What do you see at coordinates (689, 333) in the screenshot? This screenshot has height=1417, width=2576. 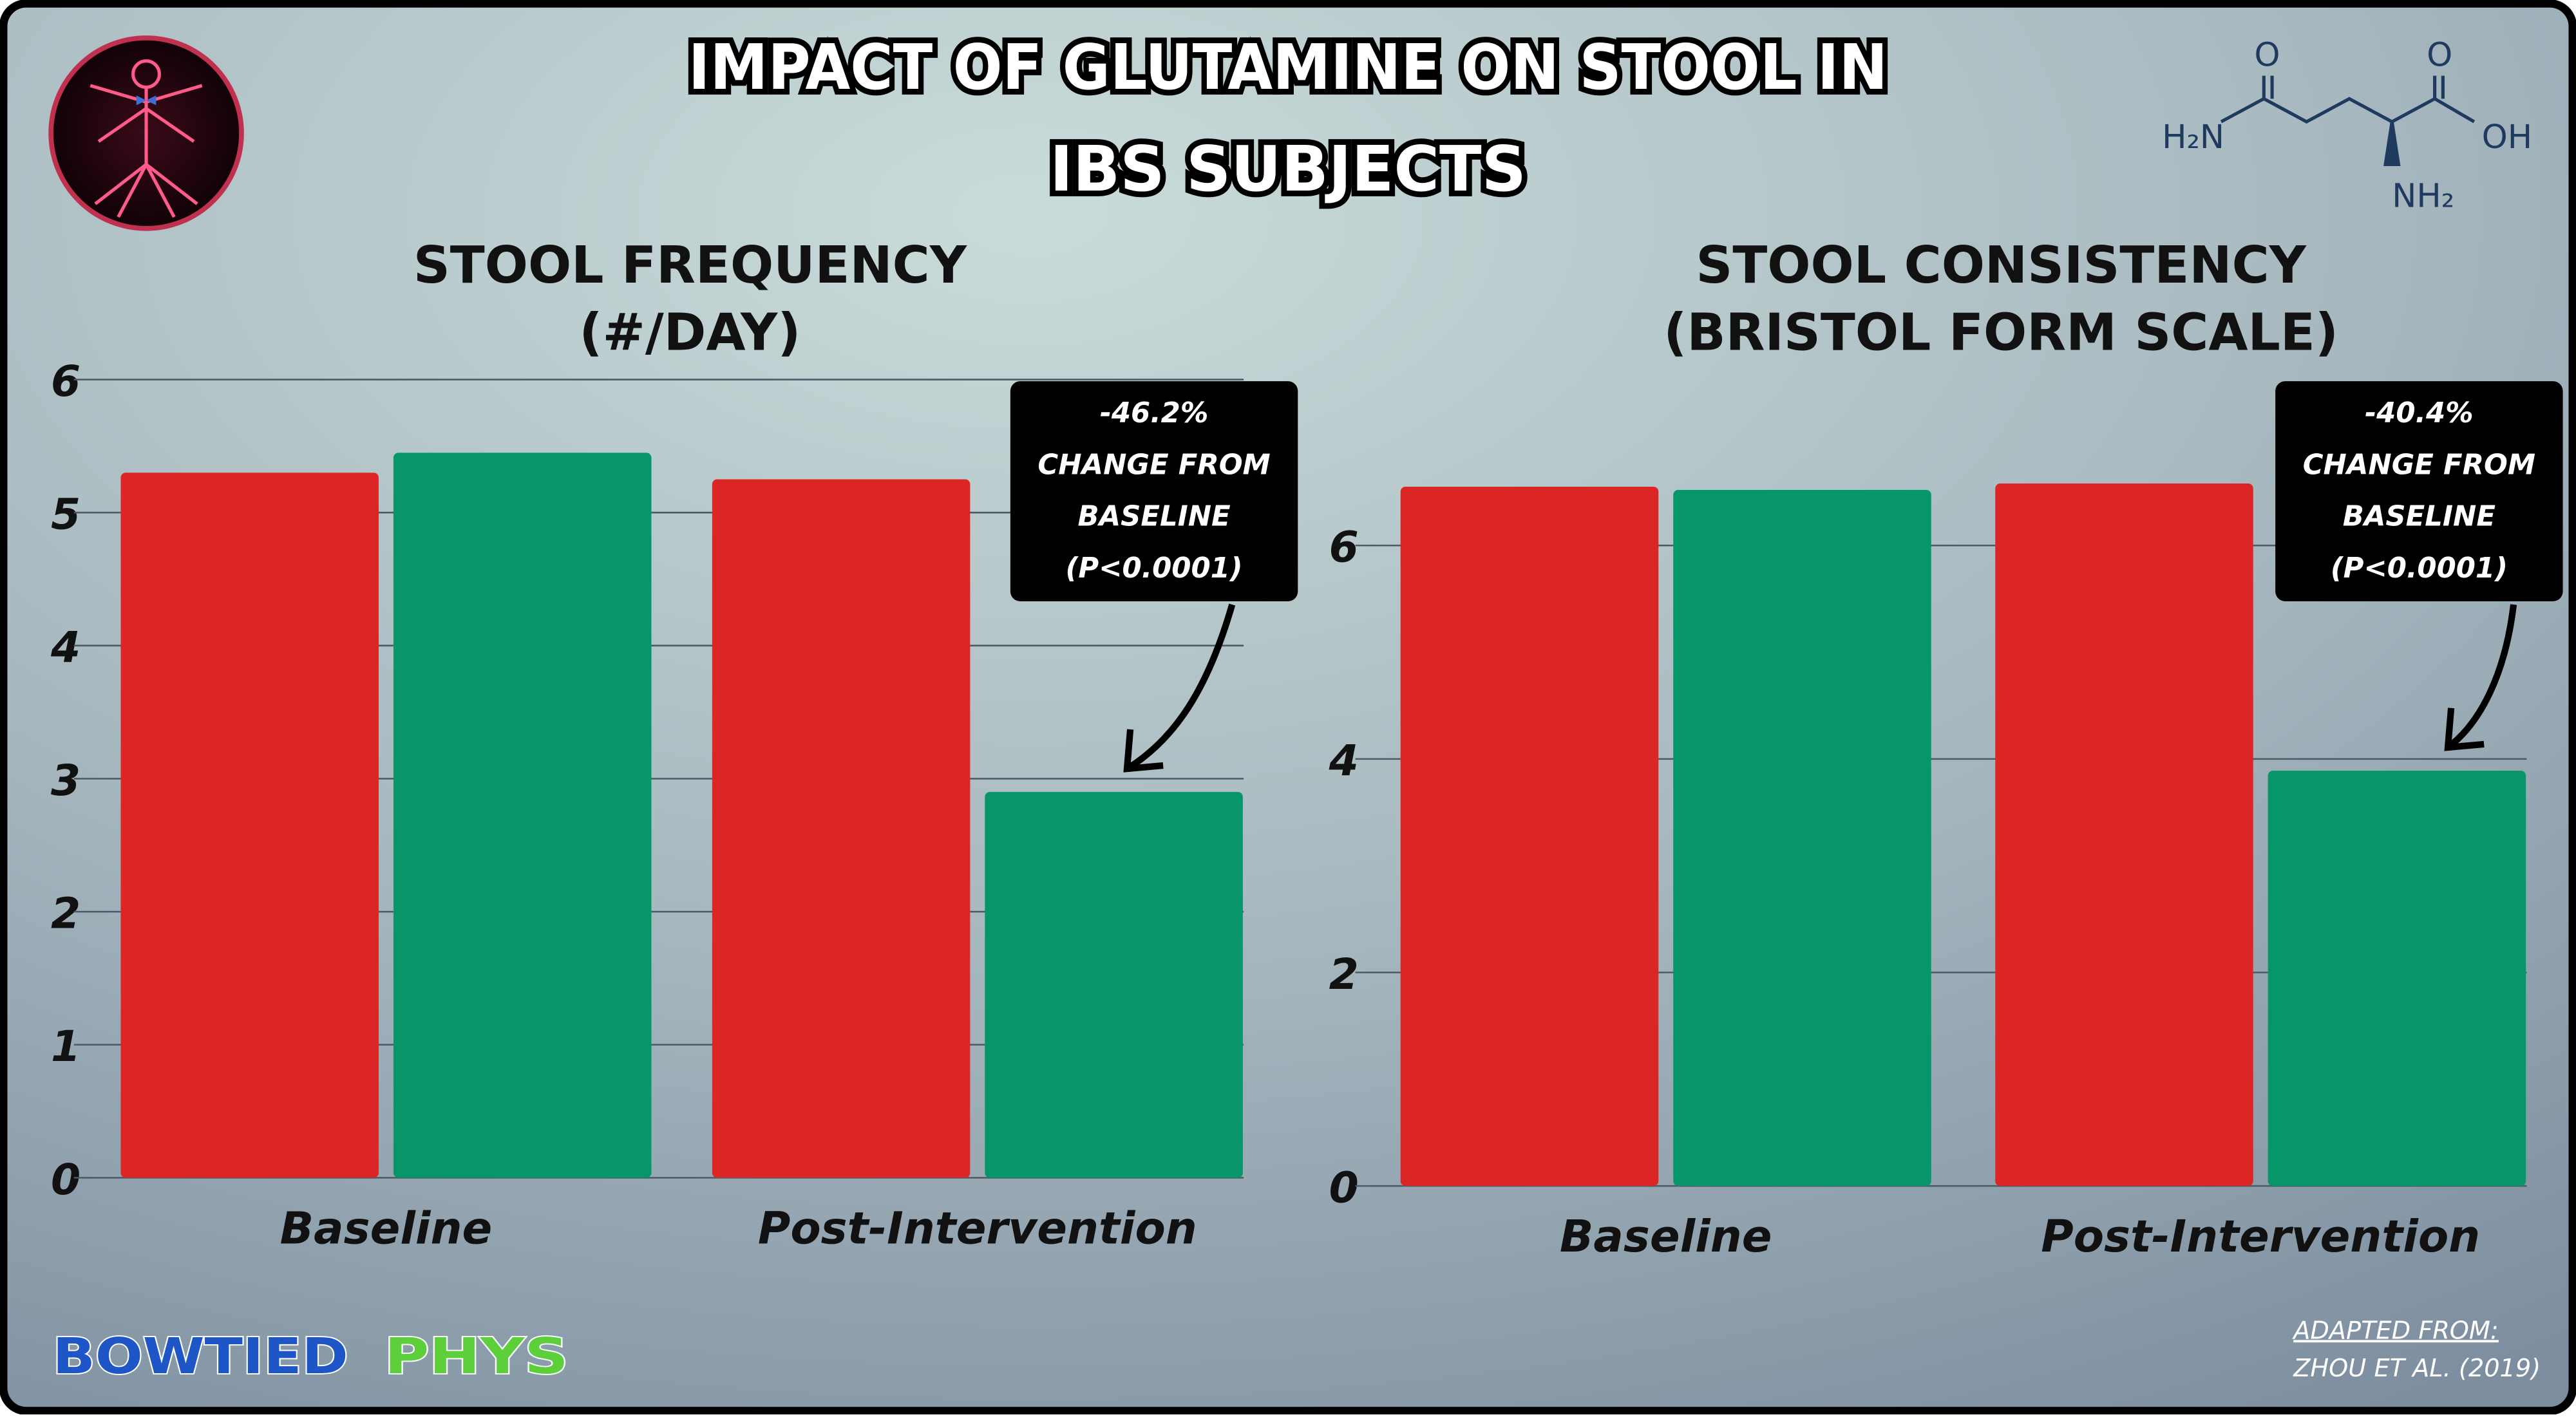 I see `chart-title: (#/DAY)` at bounding box center [689, 333].